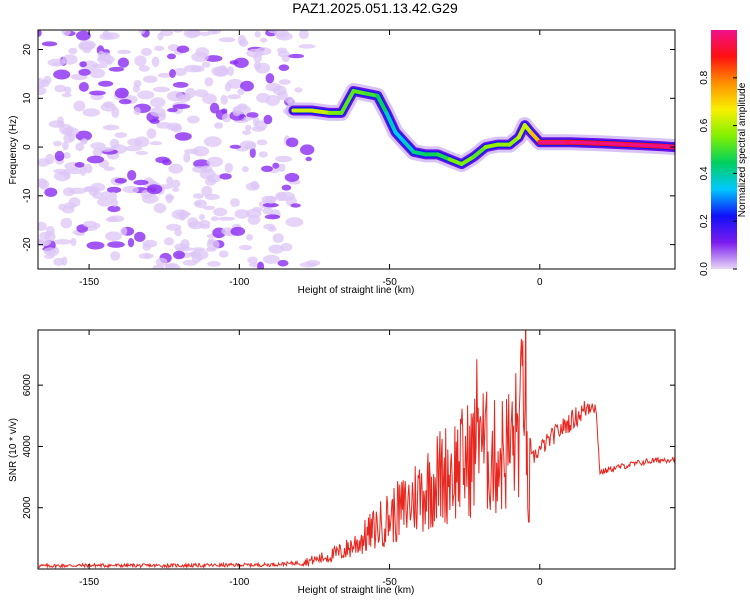 This screenshot has width=750, height=600. I want to click on y-tick-label: 20, so click(27, 50).